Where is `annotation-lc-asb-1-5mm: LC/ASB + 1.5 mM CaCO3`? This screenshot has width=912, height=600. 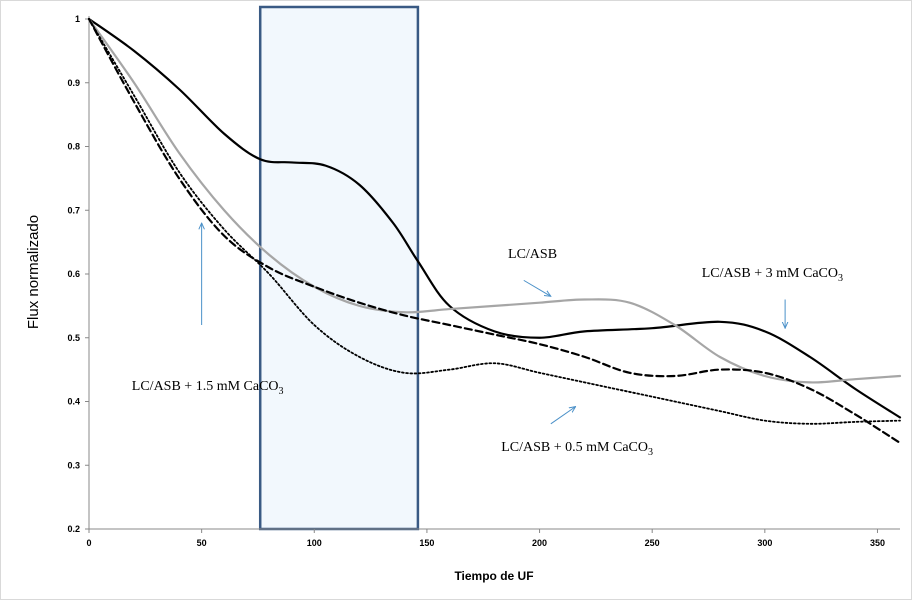
annotation-lc-asb-1-5mm: LC/ASB + 1.5 mM CaCO3 is located at coordinates (208, 388).